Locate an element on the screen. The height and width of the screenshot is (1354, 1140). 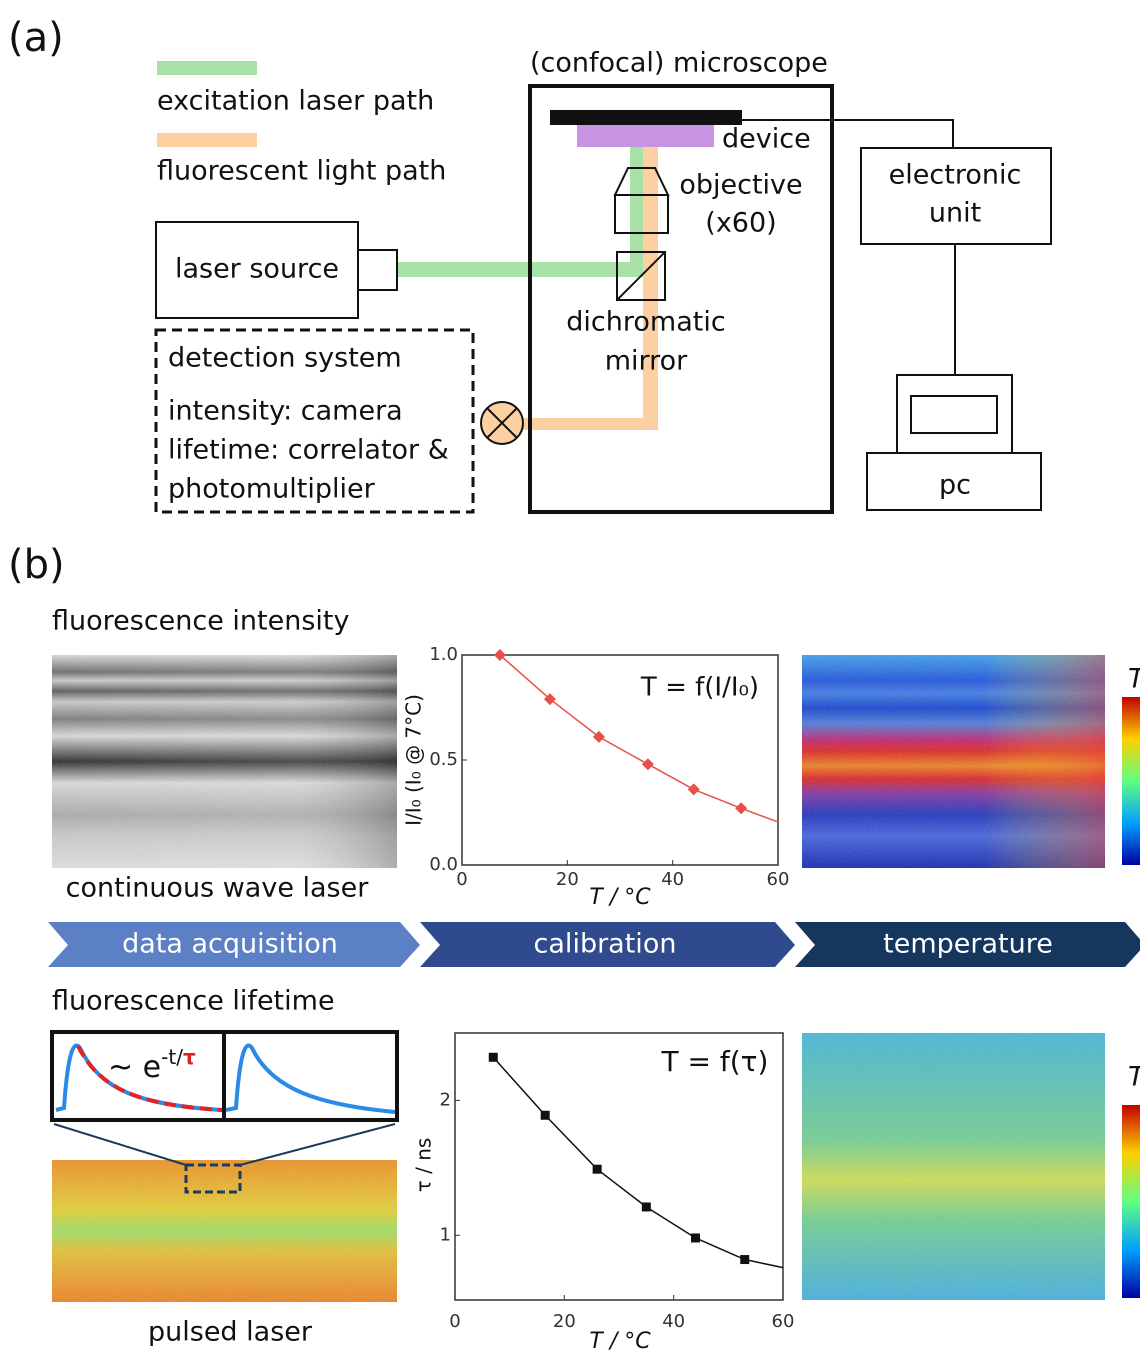
decay-formula: ~ e-t/τ is located at coordinates (152, 1065).